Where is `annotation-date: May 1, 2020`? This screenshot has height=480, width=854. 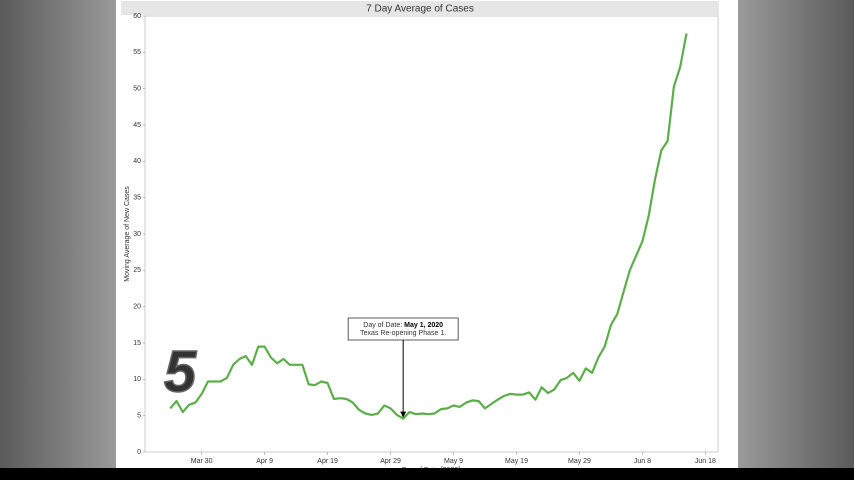
annotation-date: May 1, 2020 is located at coordinates (423, 325).